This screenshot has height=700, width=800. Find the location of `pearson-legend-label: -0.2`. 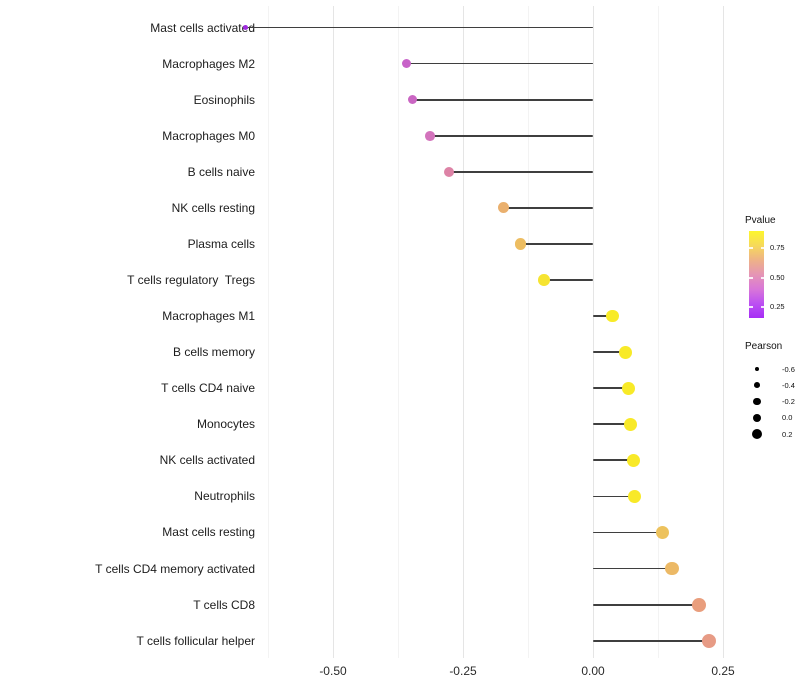

pearson-legend-label: -0.2 is located at coordinates (788, 402).